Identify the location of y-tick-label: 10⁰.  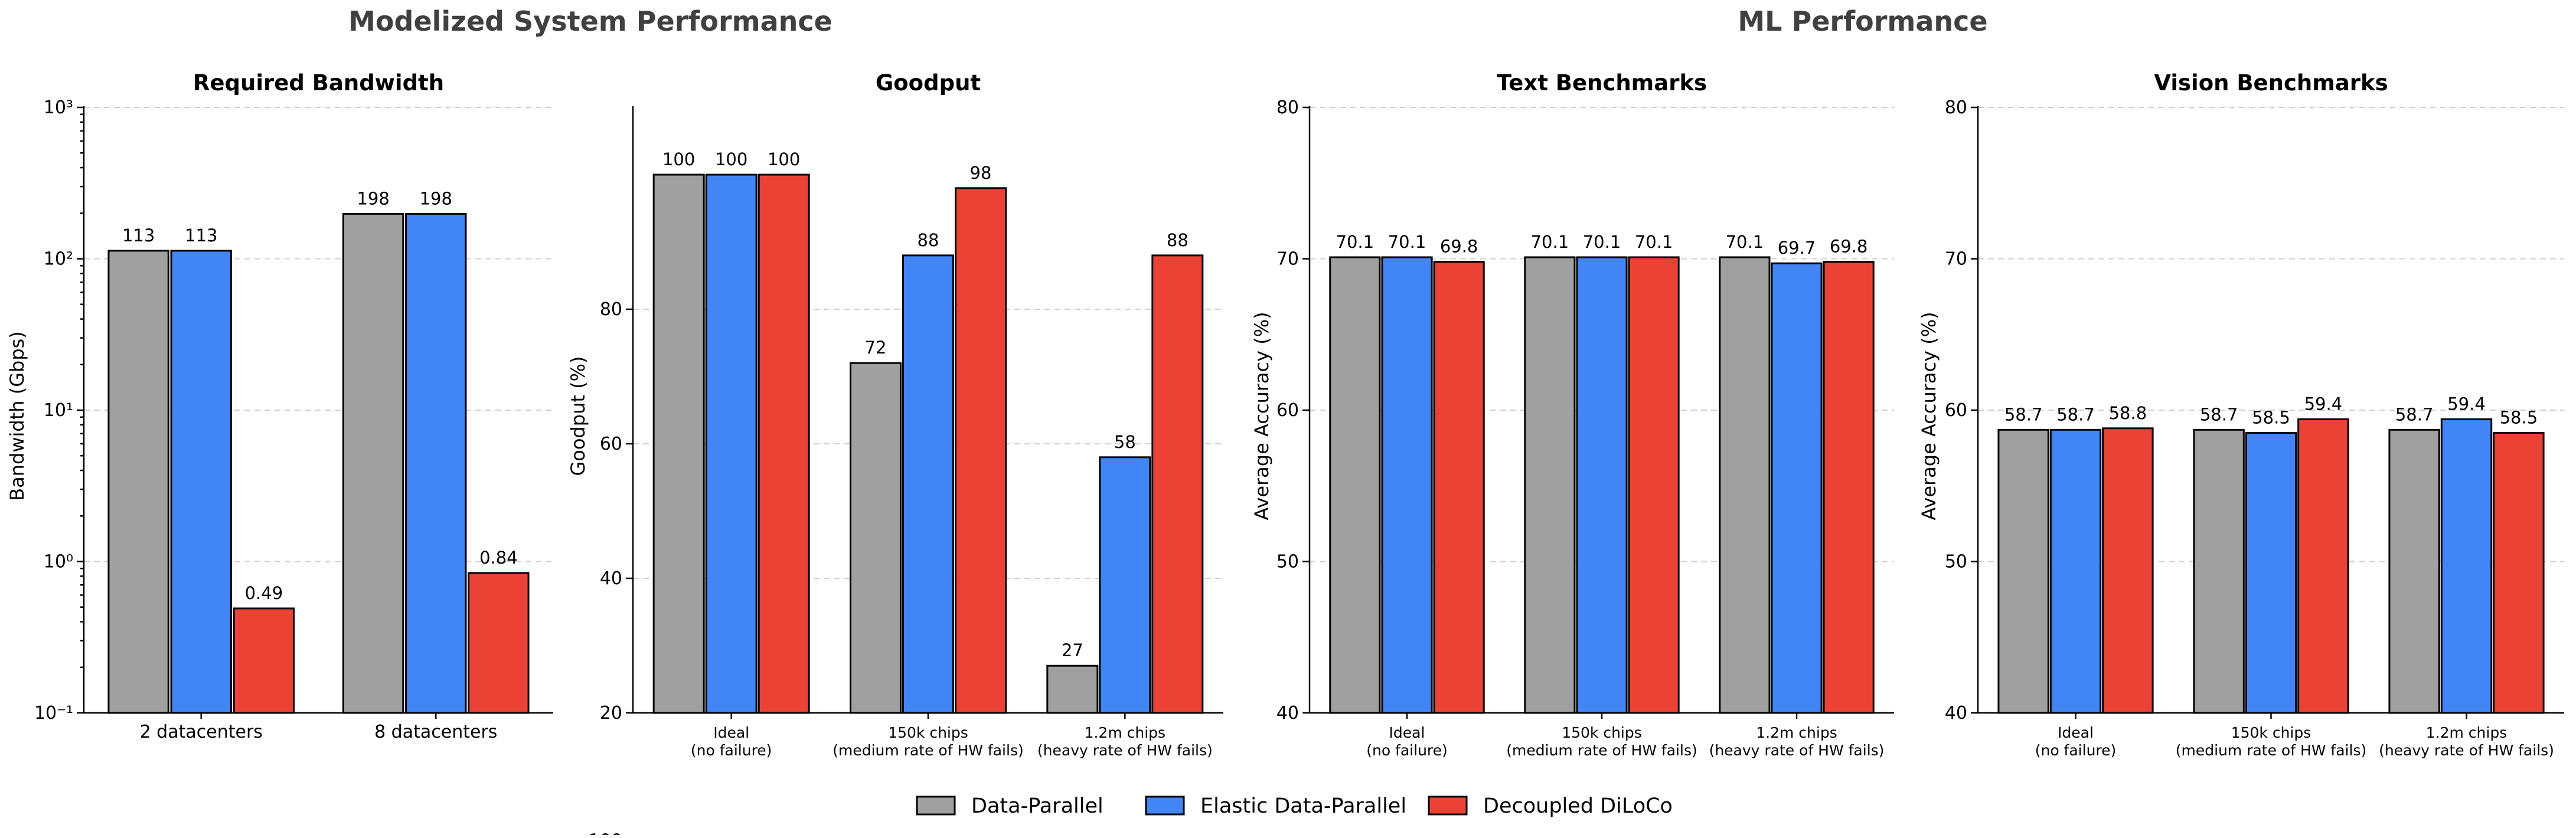
(58, 562).